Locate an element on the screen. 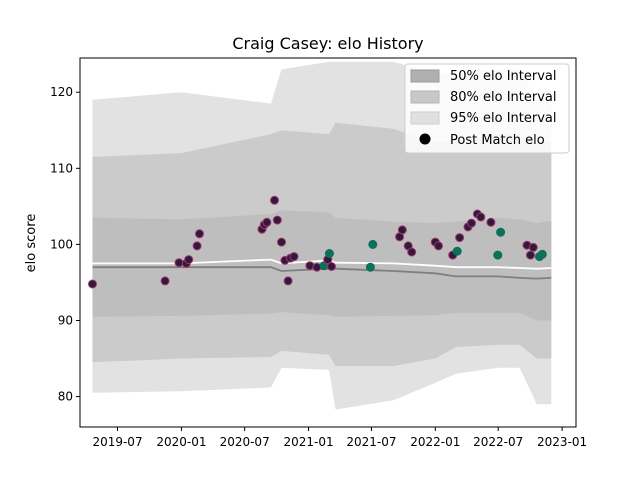  mean-line is located at coordinates (322, 264).